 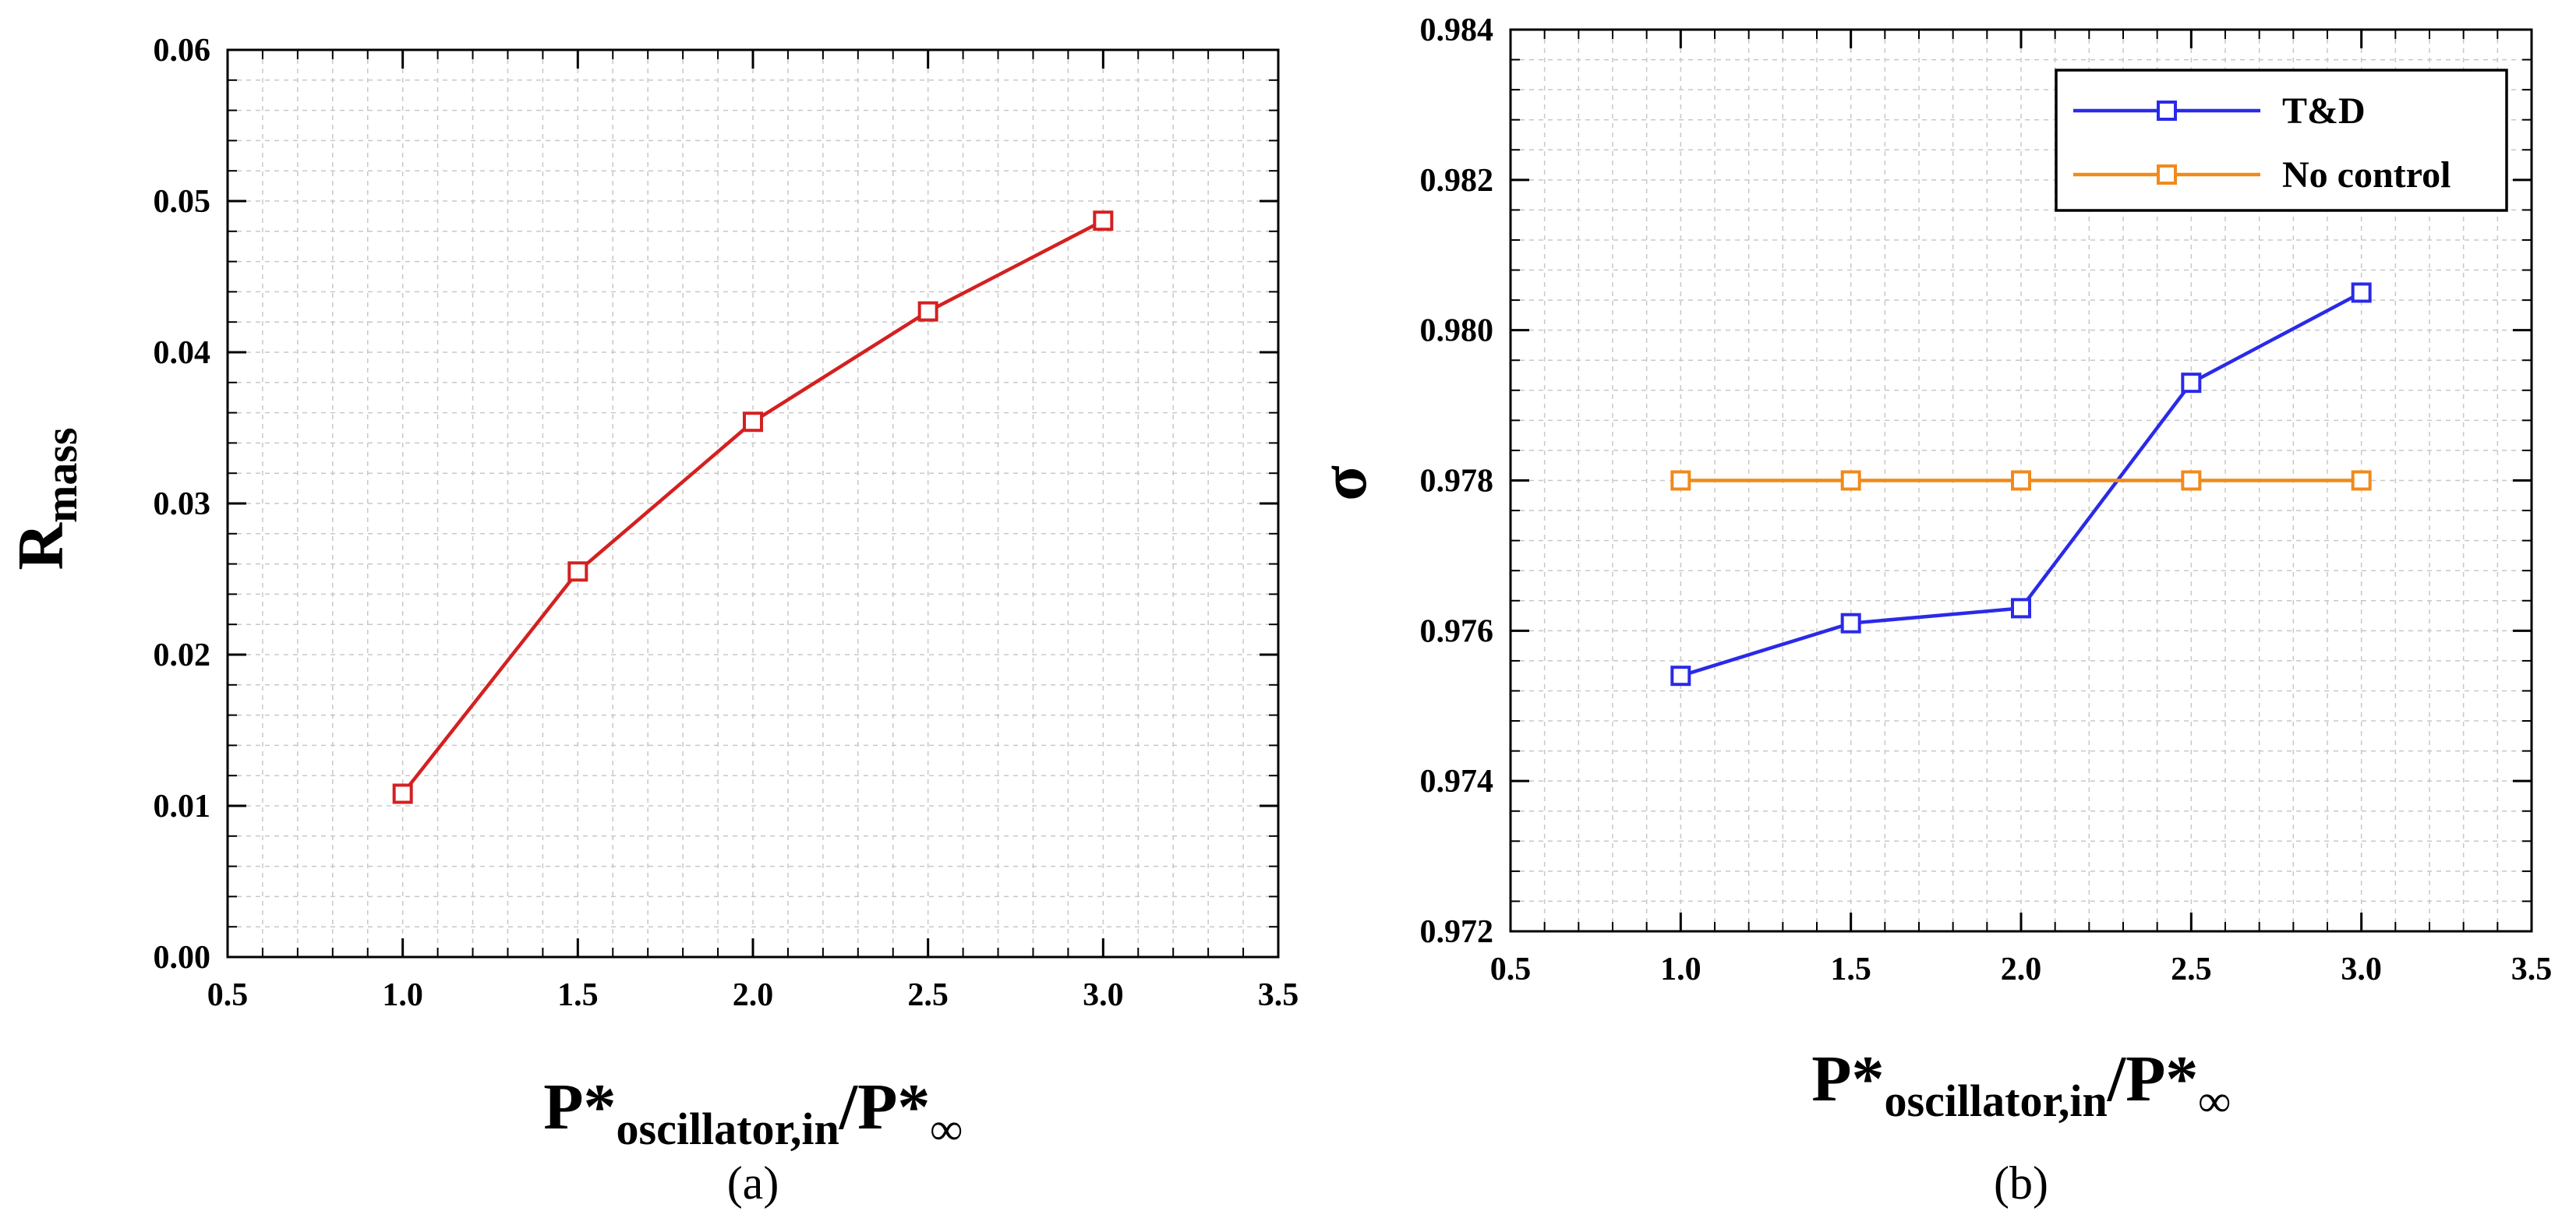 What do you see at coordinates (61, 474) in the screenshot?
I see `y-axis-title-sub: mass` at bounding box center [61, 474].